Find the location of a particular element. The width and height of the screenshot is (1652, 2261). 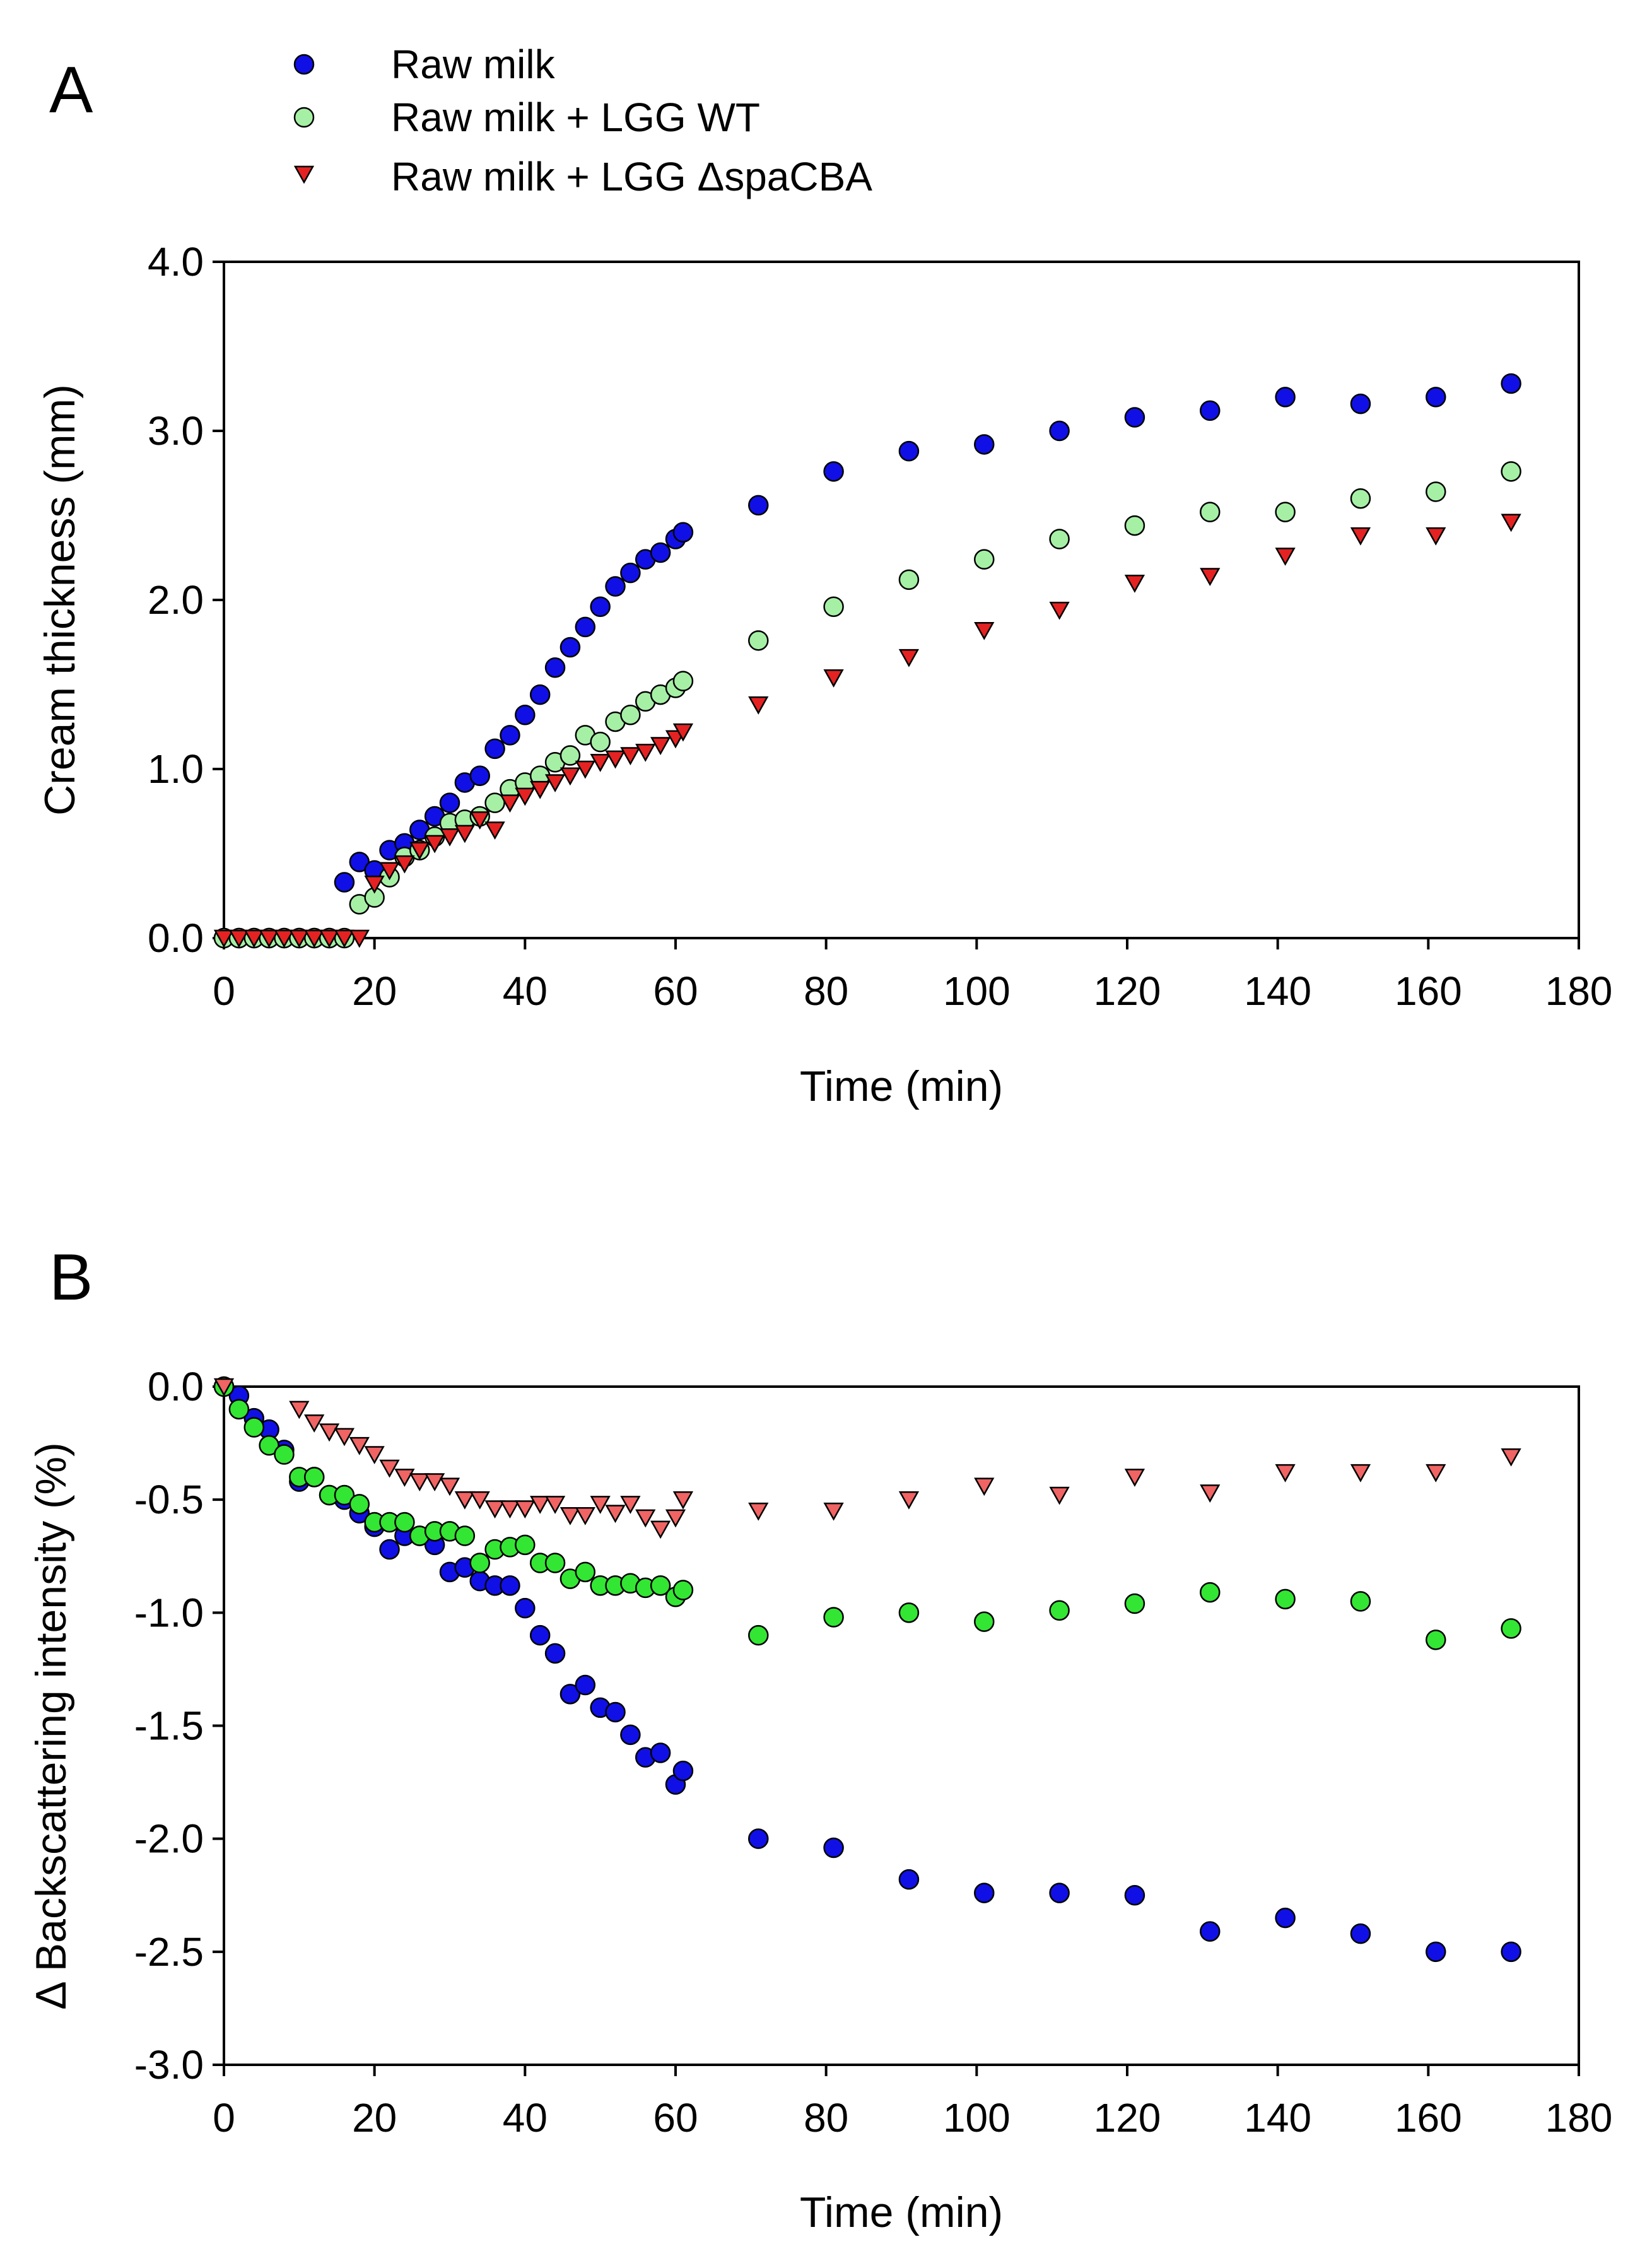

x-tick-label-b-5: 100 is located at coordinates (977, 2118).